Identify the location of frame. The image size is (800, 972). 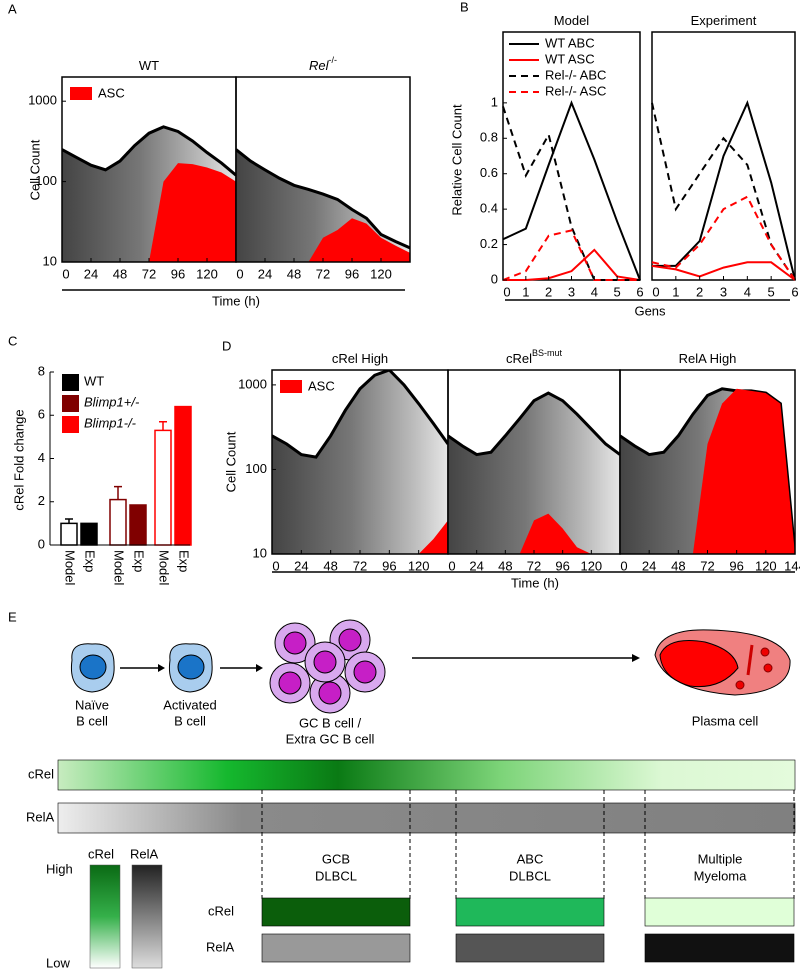
(571, 156).